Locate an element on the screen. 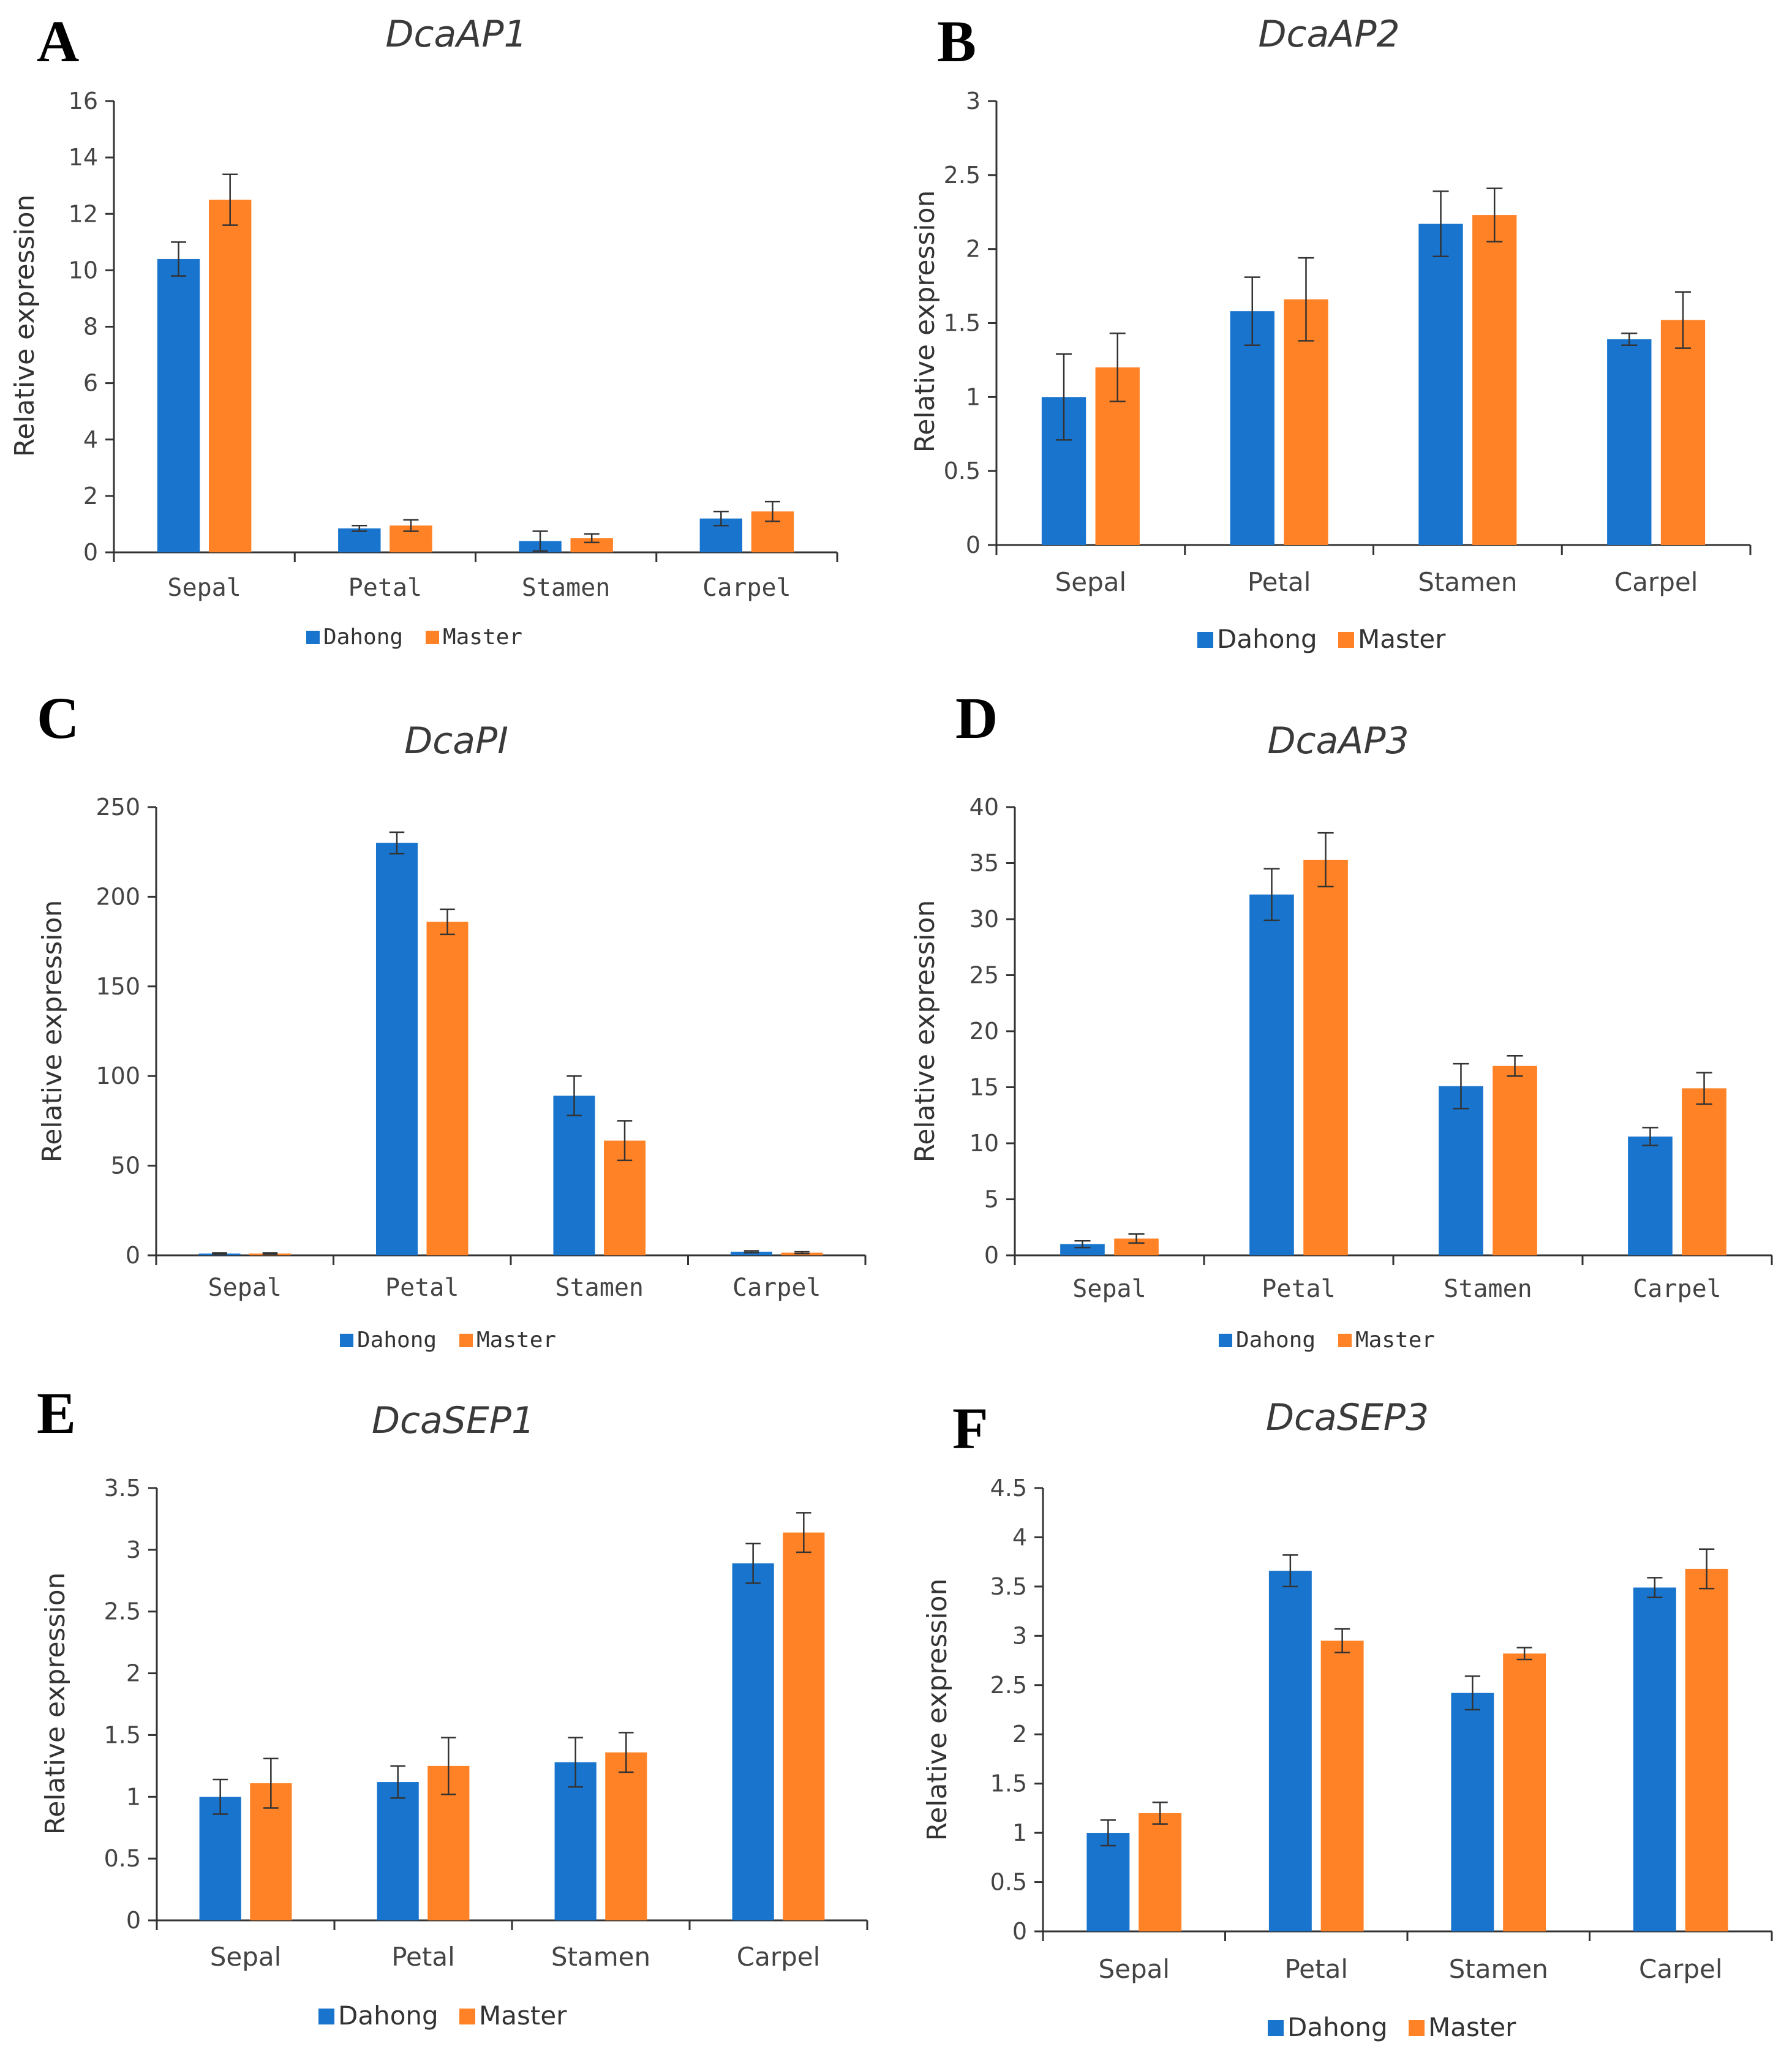  y-tick-label: 10 is located at coordinates (83, 270).